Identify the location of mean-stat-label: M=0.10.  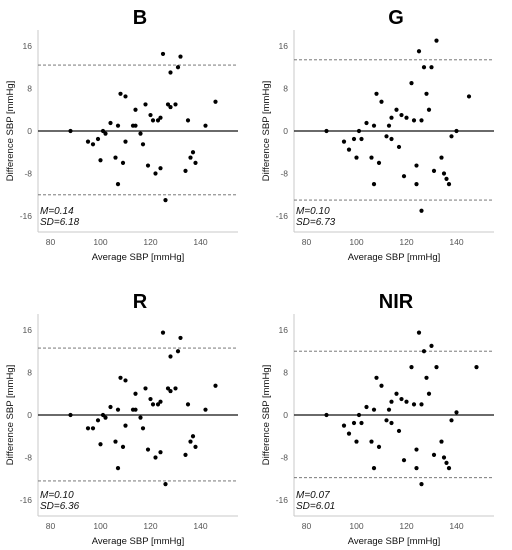
(313, 211).